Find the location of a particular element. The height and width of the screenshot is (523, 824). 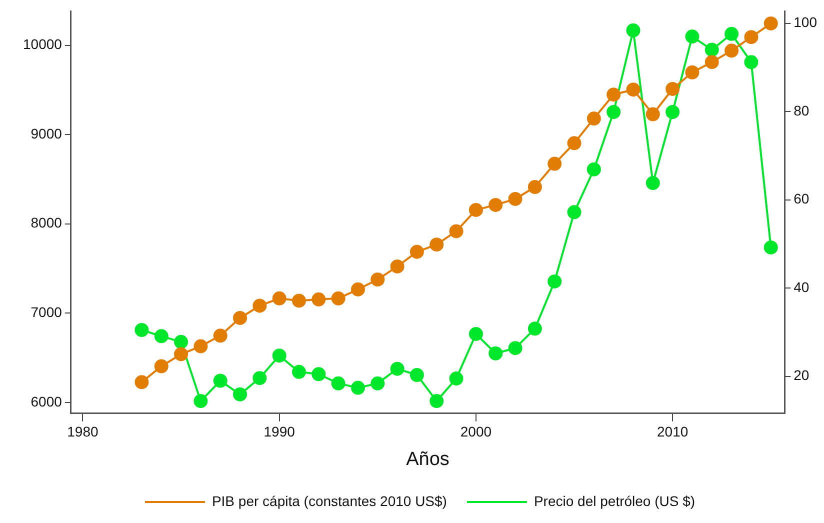

x-tick-label: 2010 is located at coordinates (672, 432).